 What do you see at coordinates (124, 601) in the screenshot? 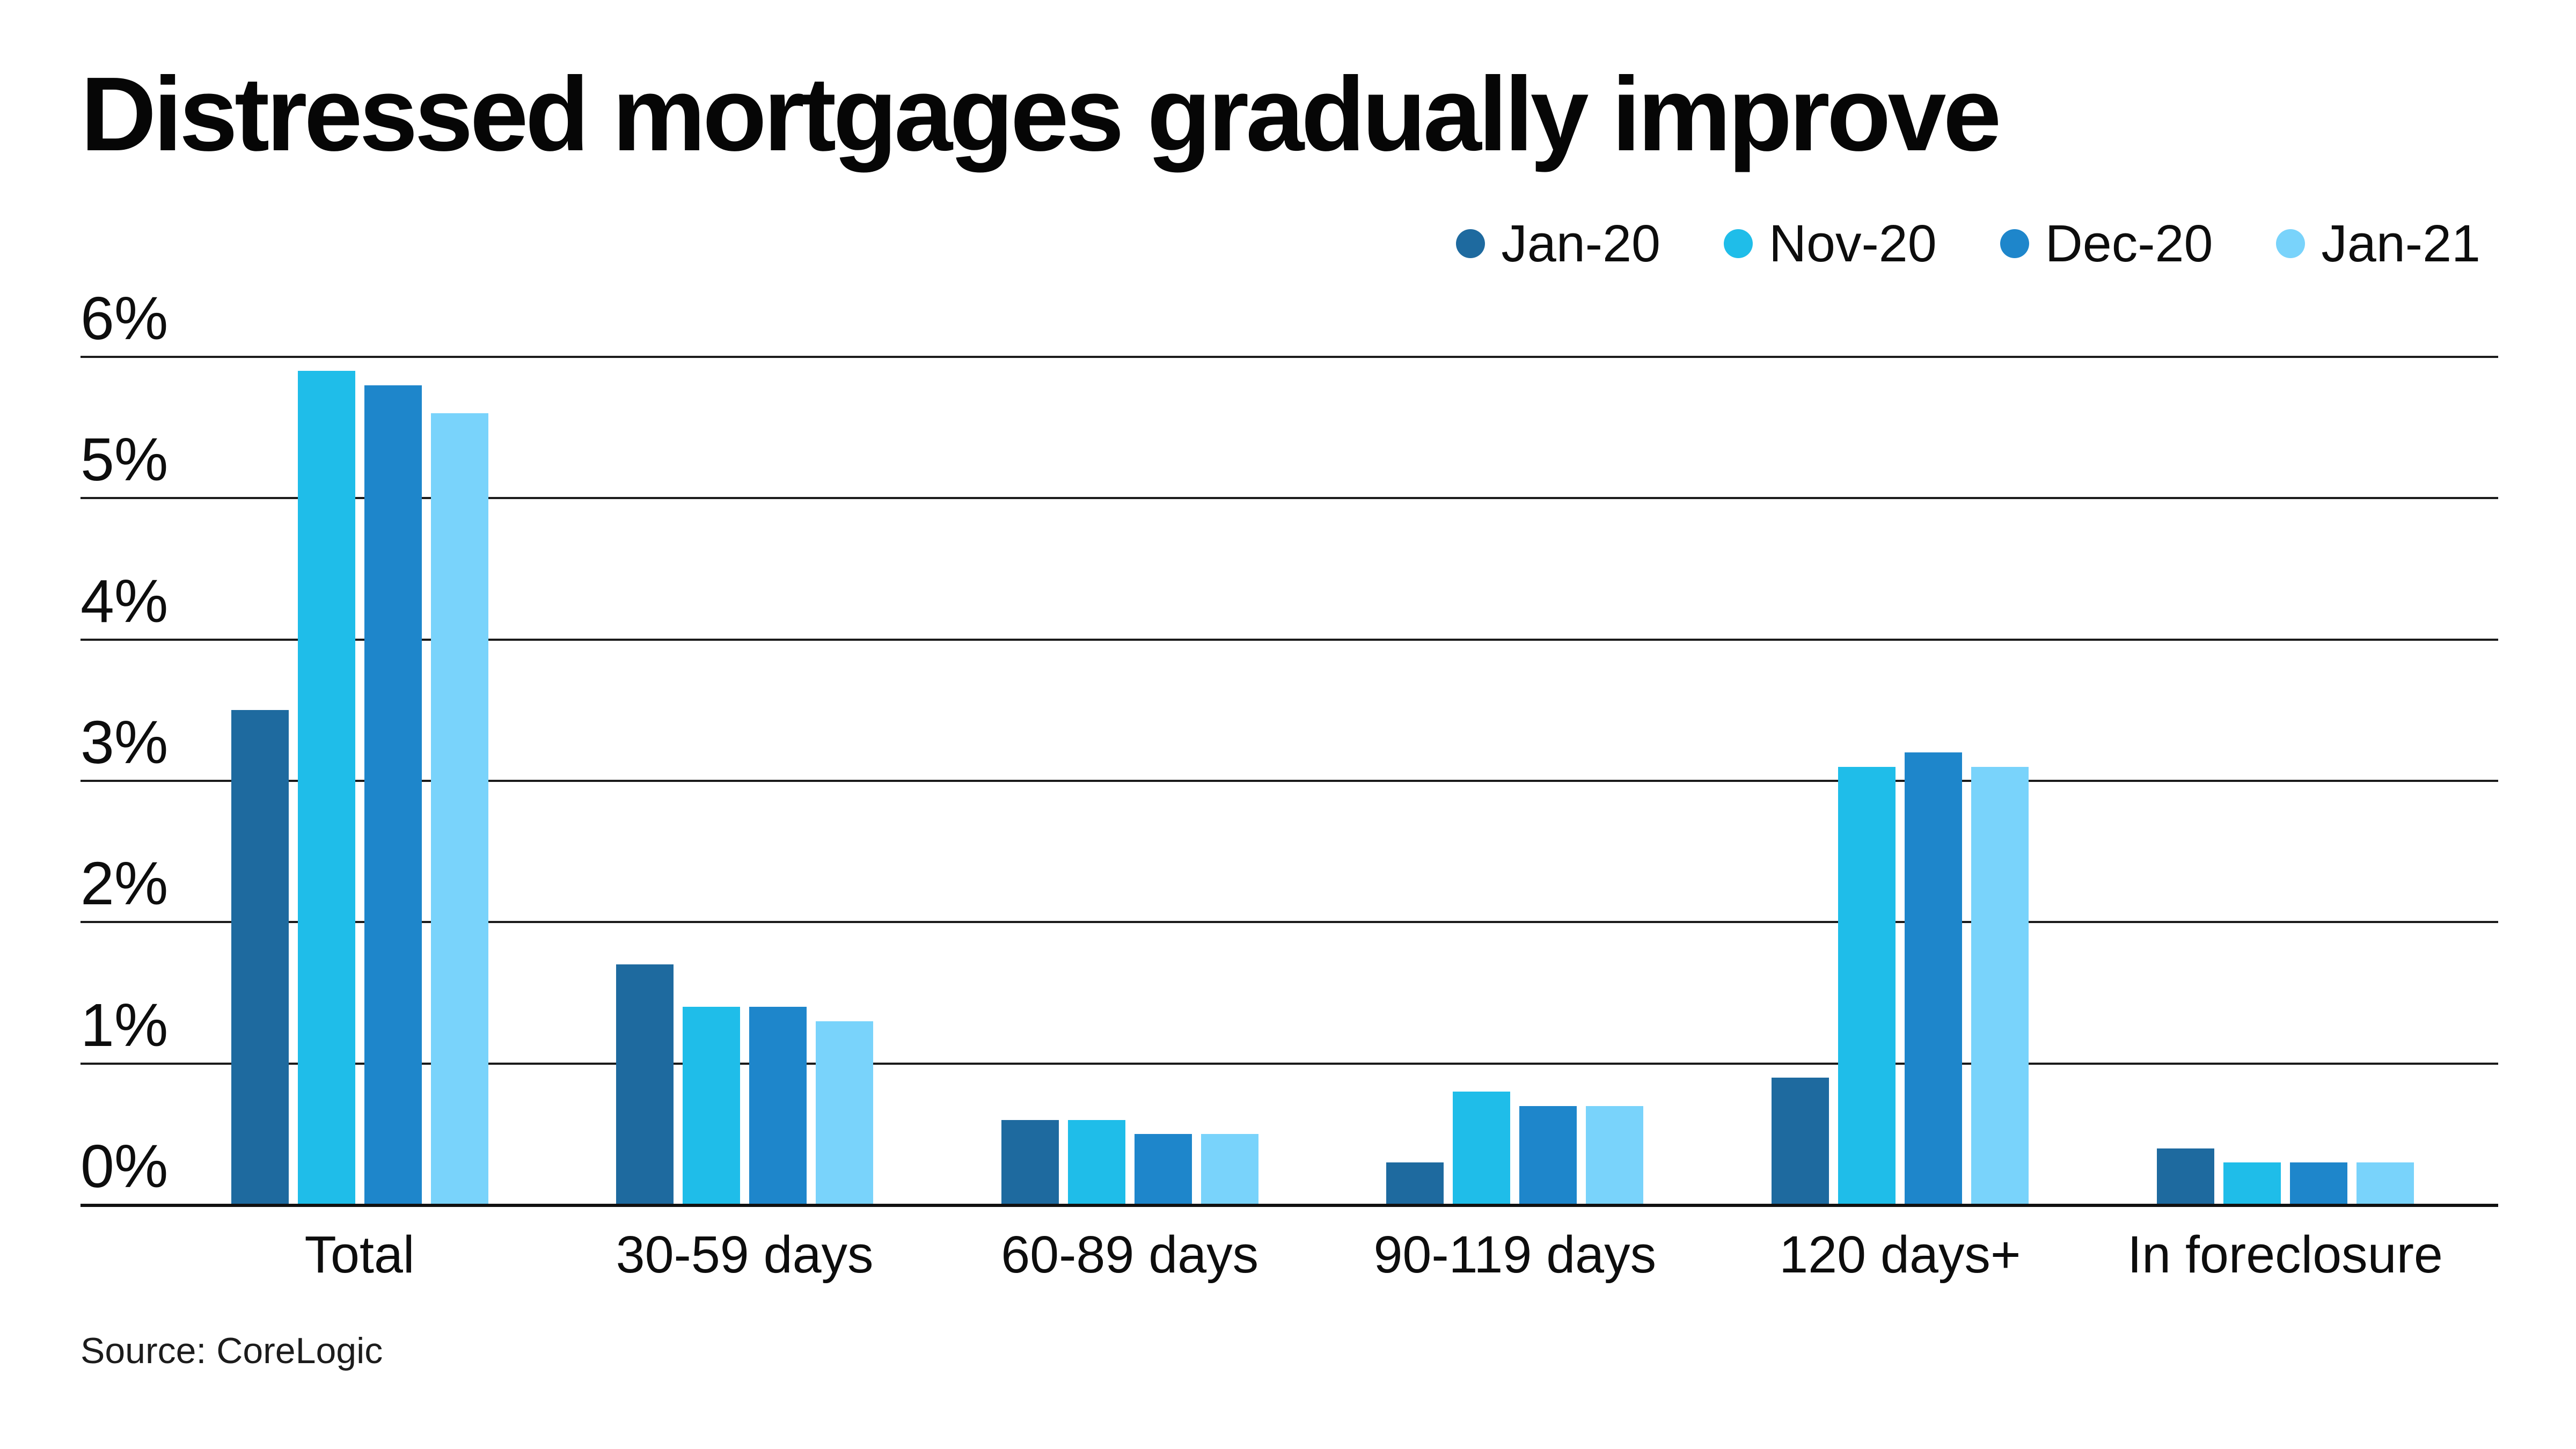
I see `y-tick-label-4pct: 4%` at bounding box center [124, 601].